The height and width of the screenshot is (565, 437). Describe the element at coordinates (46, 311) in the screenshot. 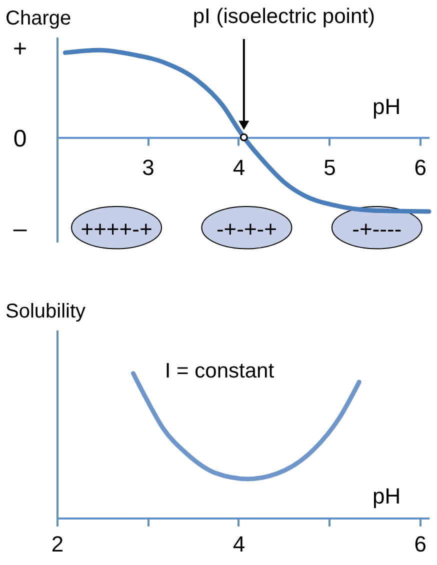

I see `y-axis-title: Solubility` at that location.